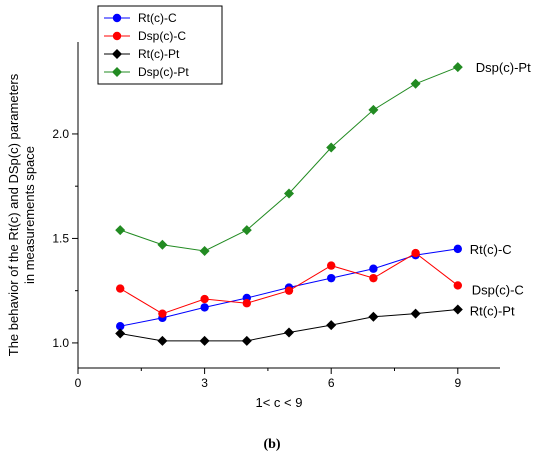 This screenshot has height=457, width=550. What do you see at coordinates (268, 379) in the screenshot?
I see `x-axis-ticks: 0 3 6 9` at bounding box center [268, 379].